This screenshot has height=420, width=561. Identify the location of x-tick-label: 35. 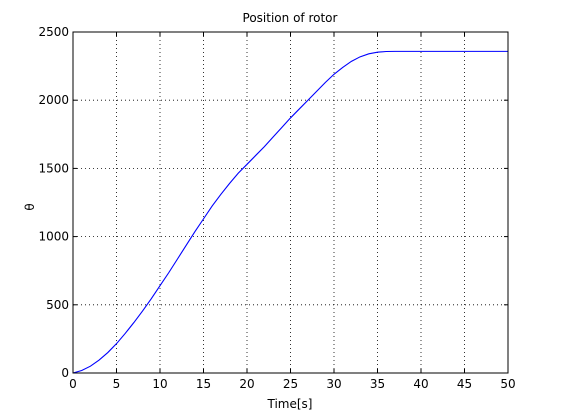
(377, 384).